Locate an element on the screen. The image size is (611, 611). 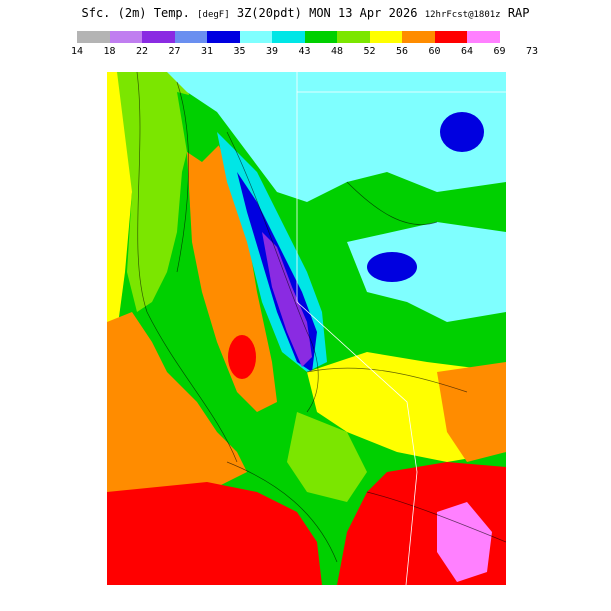
legend-tick-label: 52 is located at coordinates (369, 51).